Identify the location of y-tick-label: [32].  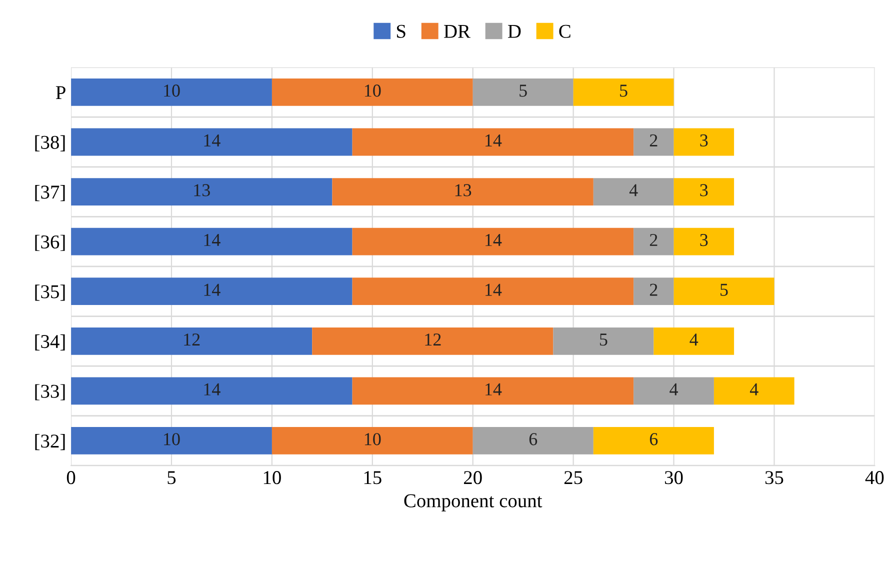
(50, 442).